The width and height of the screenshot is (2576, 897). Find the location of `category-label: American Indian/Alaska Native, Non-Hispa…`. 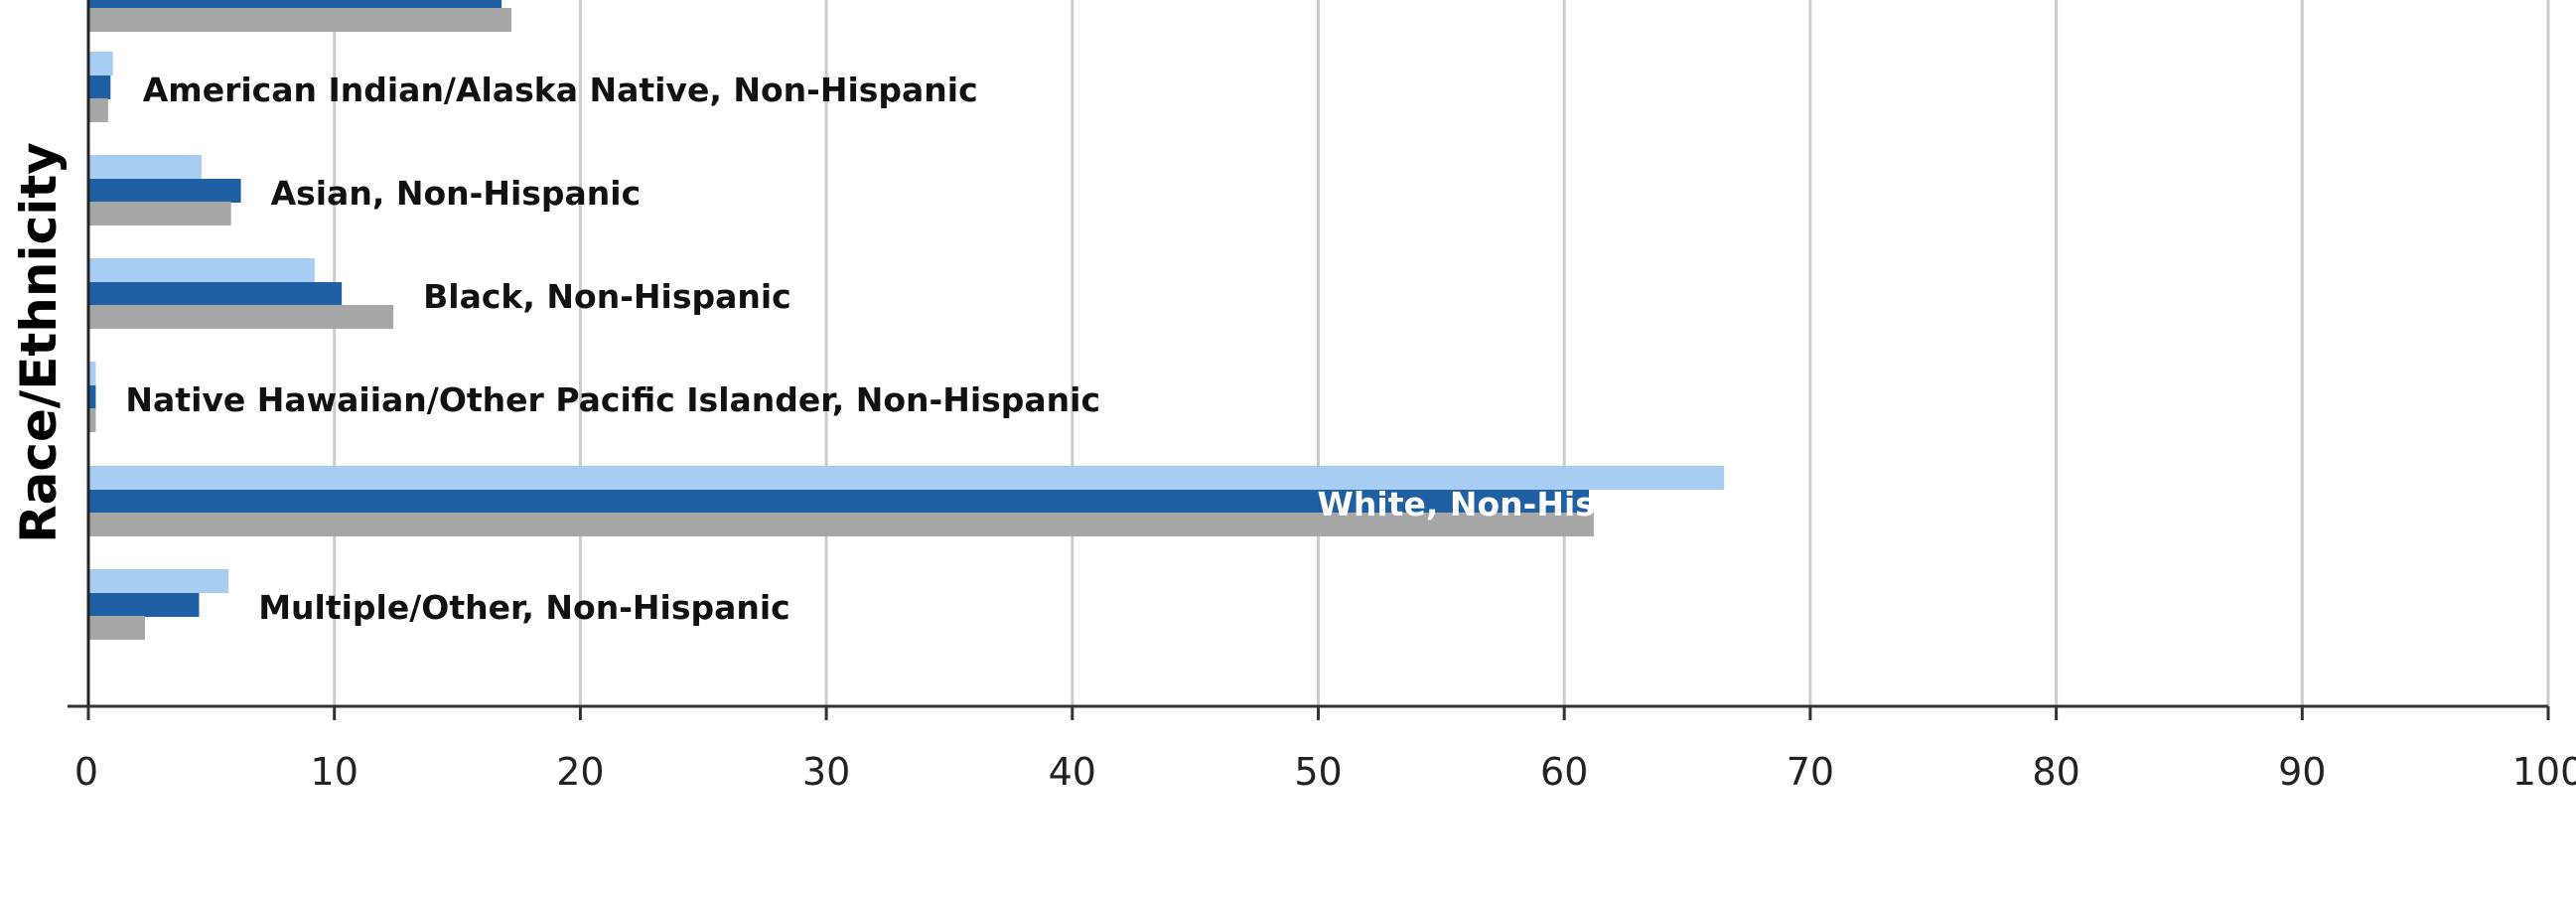

category-label: American Indian/Alaska Native, Non-Hispa… is located at coordinates (560, 90).